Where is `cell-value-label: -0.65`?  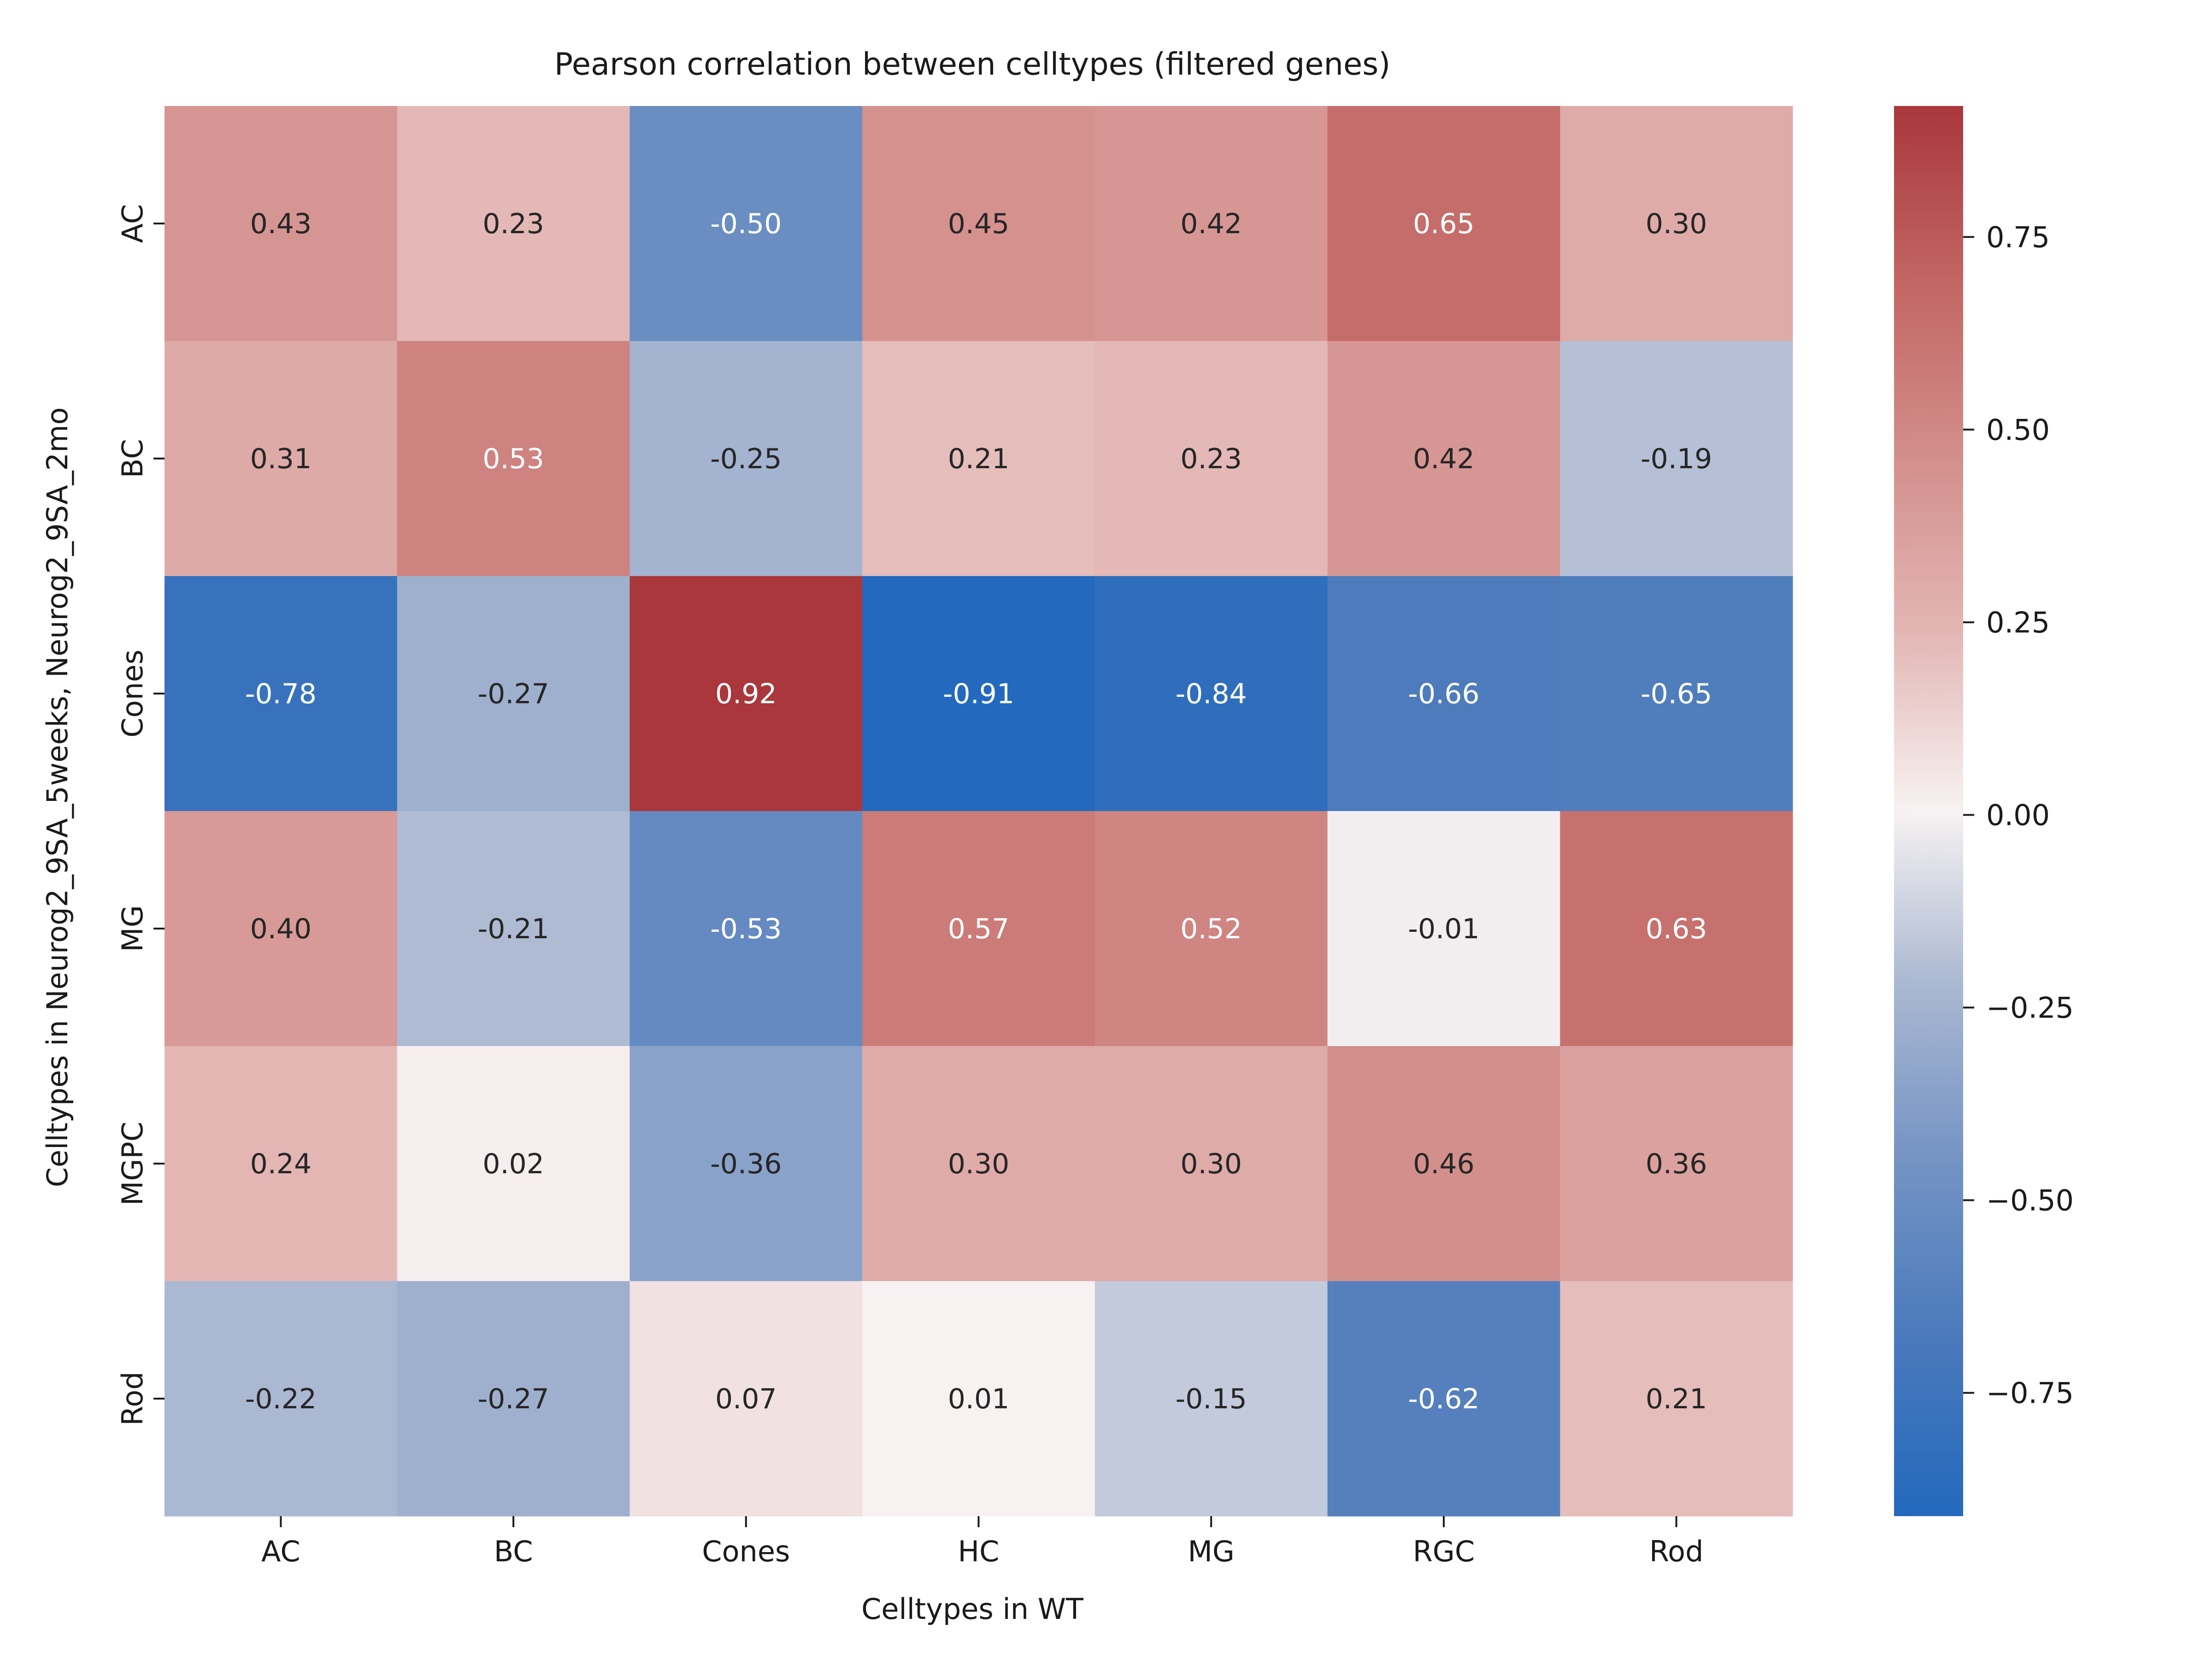 cell-value-label: -0.65 is located at coordinates (1676, 694).